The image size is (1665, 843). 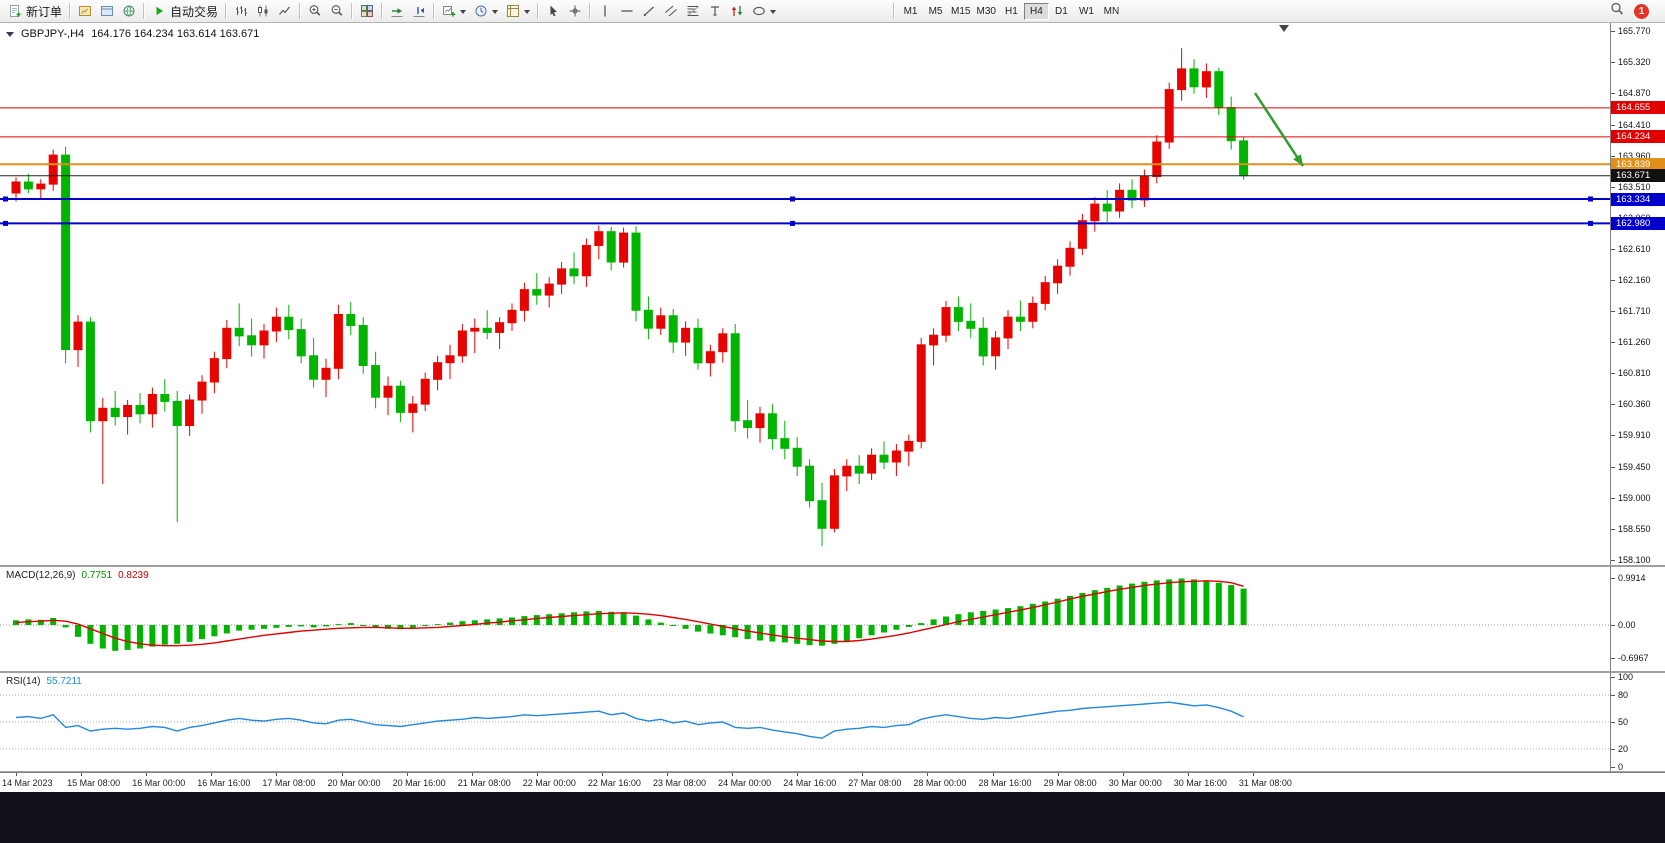 I want to click on macd-axis-label: 0.00, so click(x=1627, y=625).